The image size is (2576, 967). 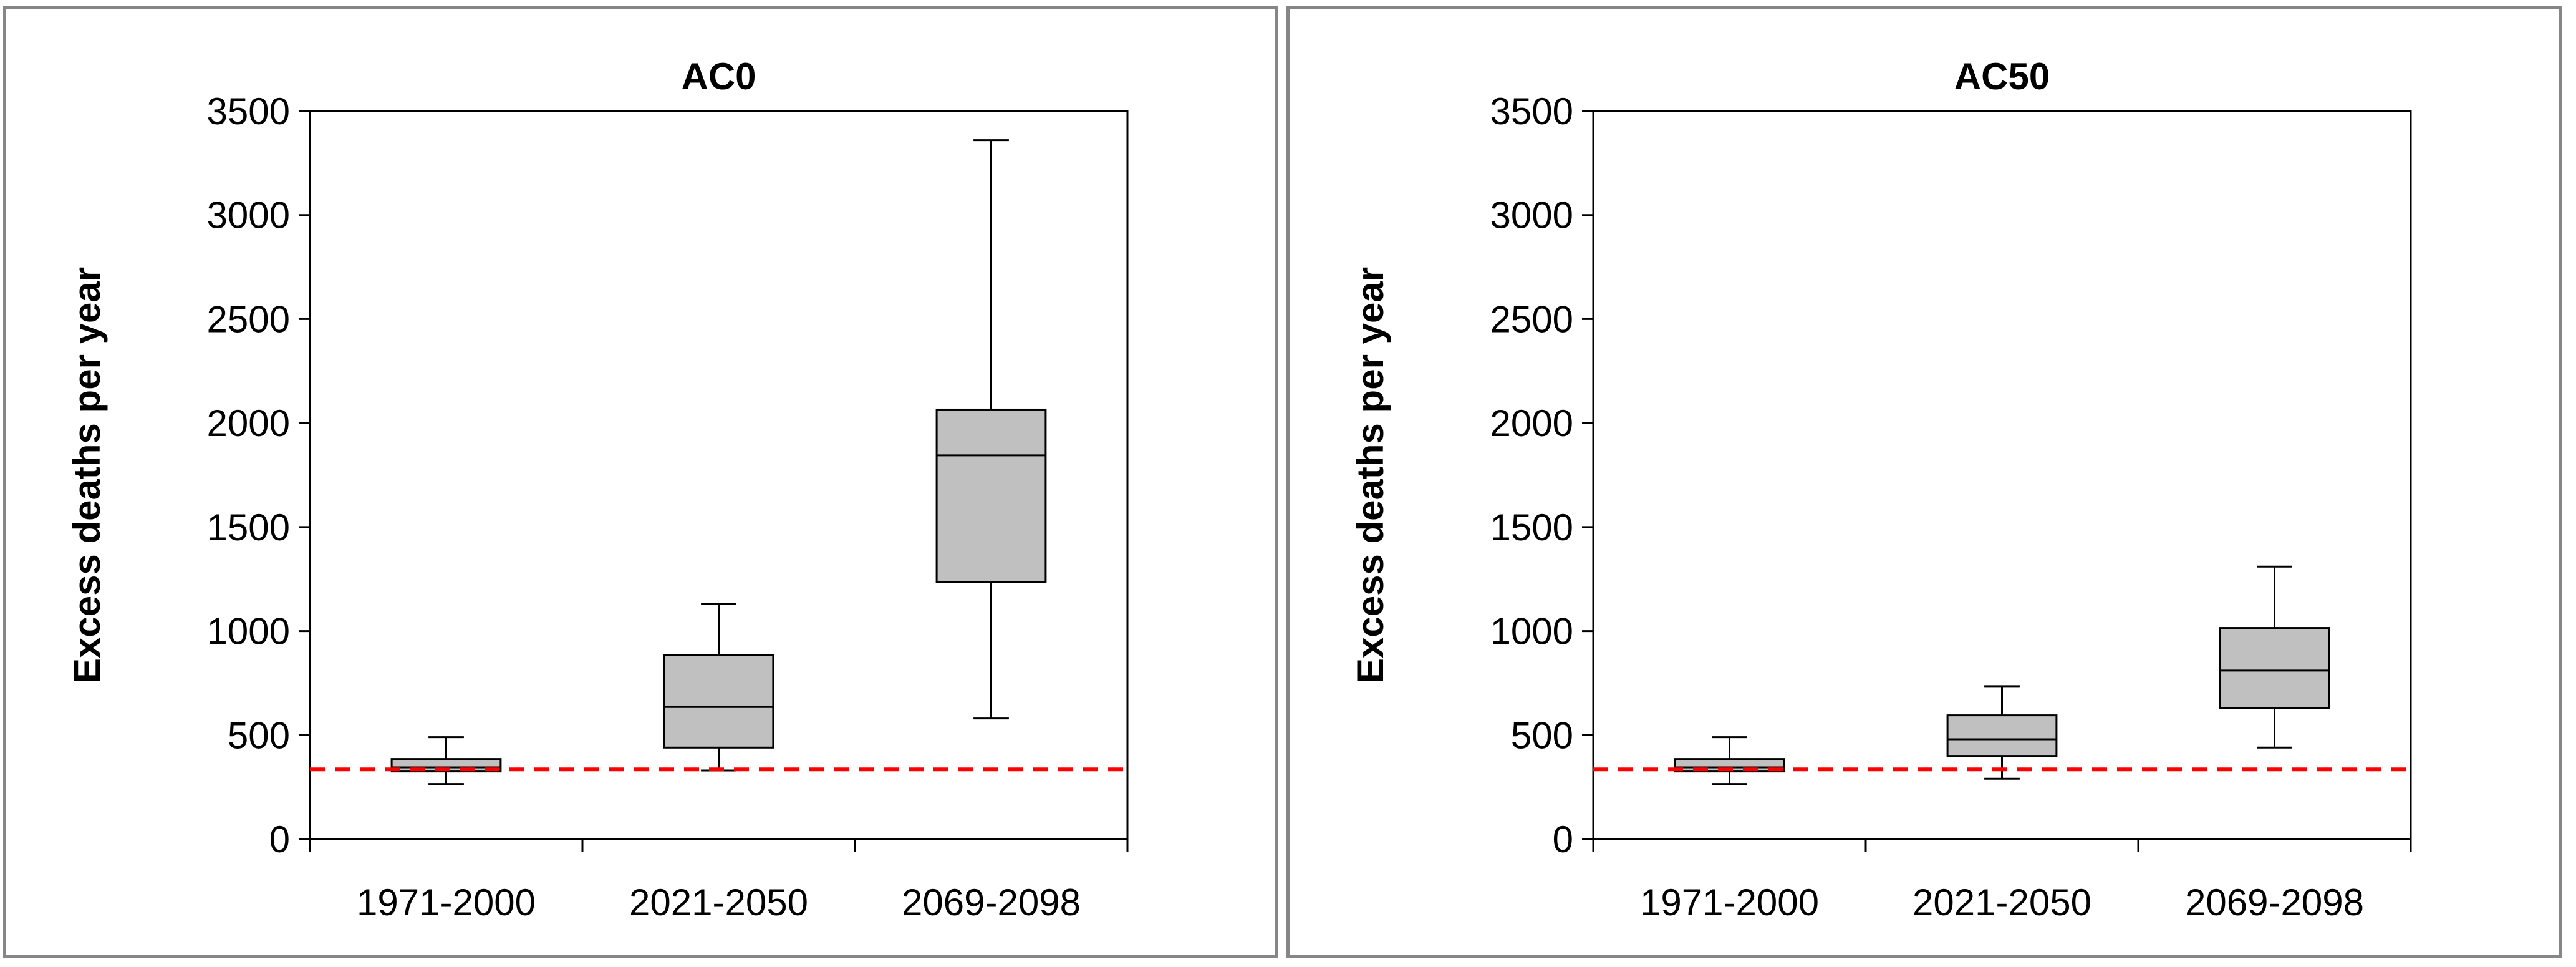 What do you see at coordinates (718, 76) in the screenshot?
I see `chart-title: AC0` at bounding box center [718, 76].